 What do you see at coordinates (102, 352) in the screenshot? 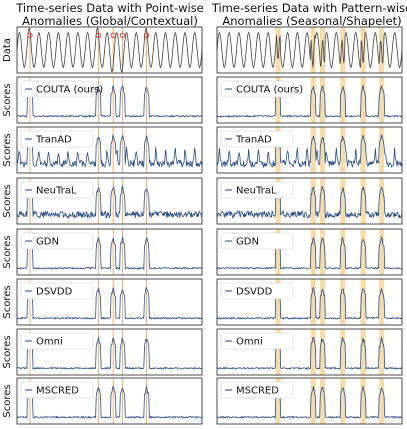
I see `panel-c0-r6: Omni Scores` at bounding box center [102, 352].